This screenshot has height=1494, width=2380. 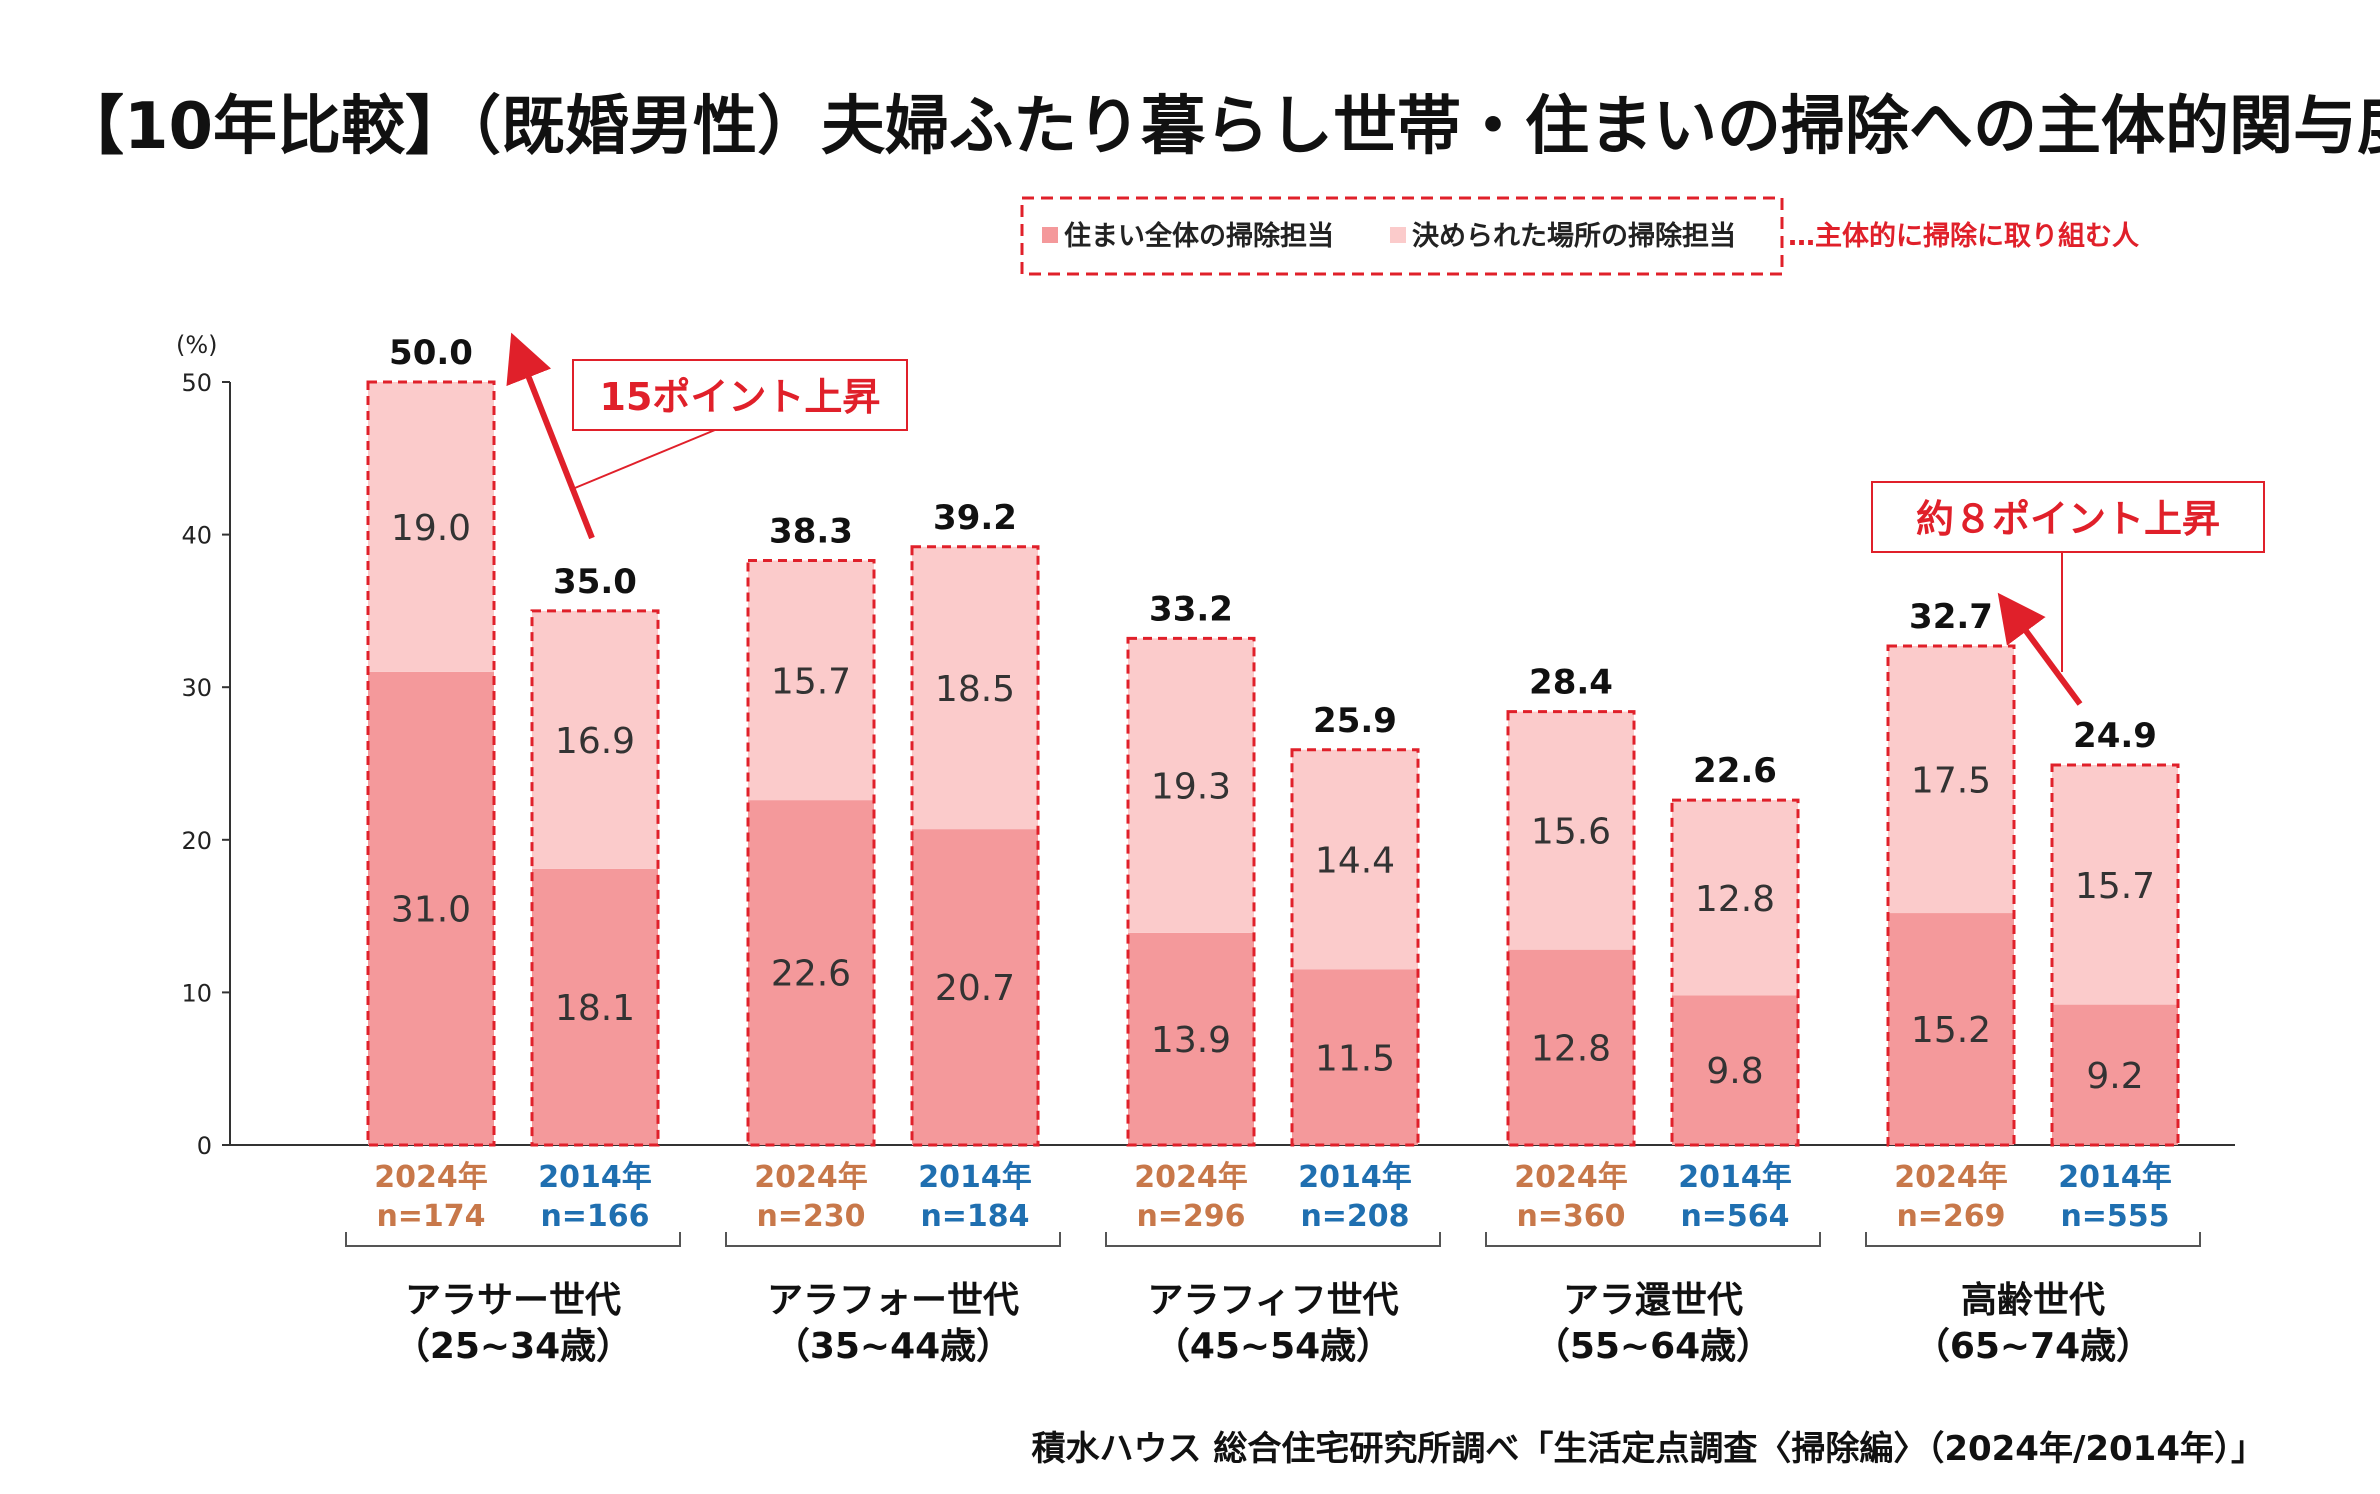 What do you see at coordinates (2040, 649) in the screenshot?
I see `callout-2-arrow` at bounding box center [2040, 649].